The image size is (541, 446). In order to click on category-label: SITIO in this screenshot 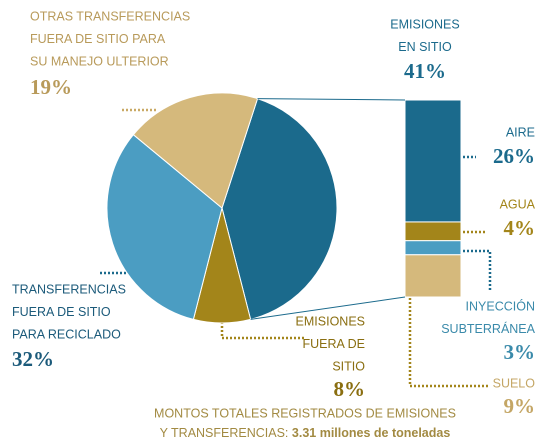, I will do `click(348, 366)`.